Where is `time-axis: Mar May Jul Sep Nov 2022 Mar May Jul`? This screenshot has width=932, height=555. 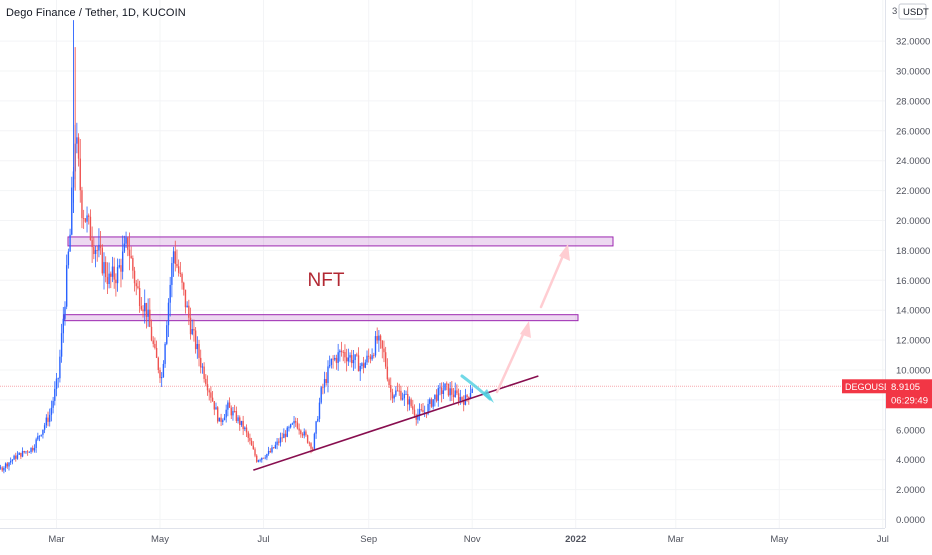 time-axis: Mar May Jul Sep Nov 2022 Mar May Jul is located at coordinates (468, 539).